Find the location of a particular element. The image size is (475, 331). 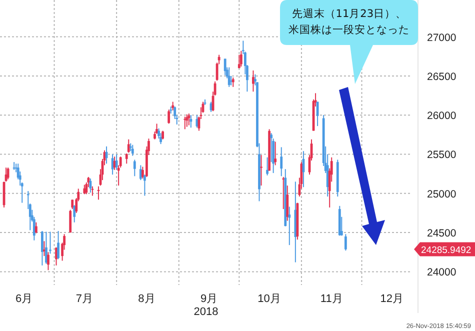

y-tick-label: 26500 is located at coordinates (441, 76).